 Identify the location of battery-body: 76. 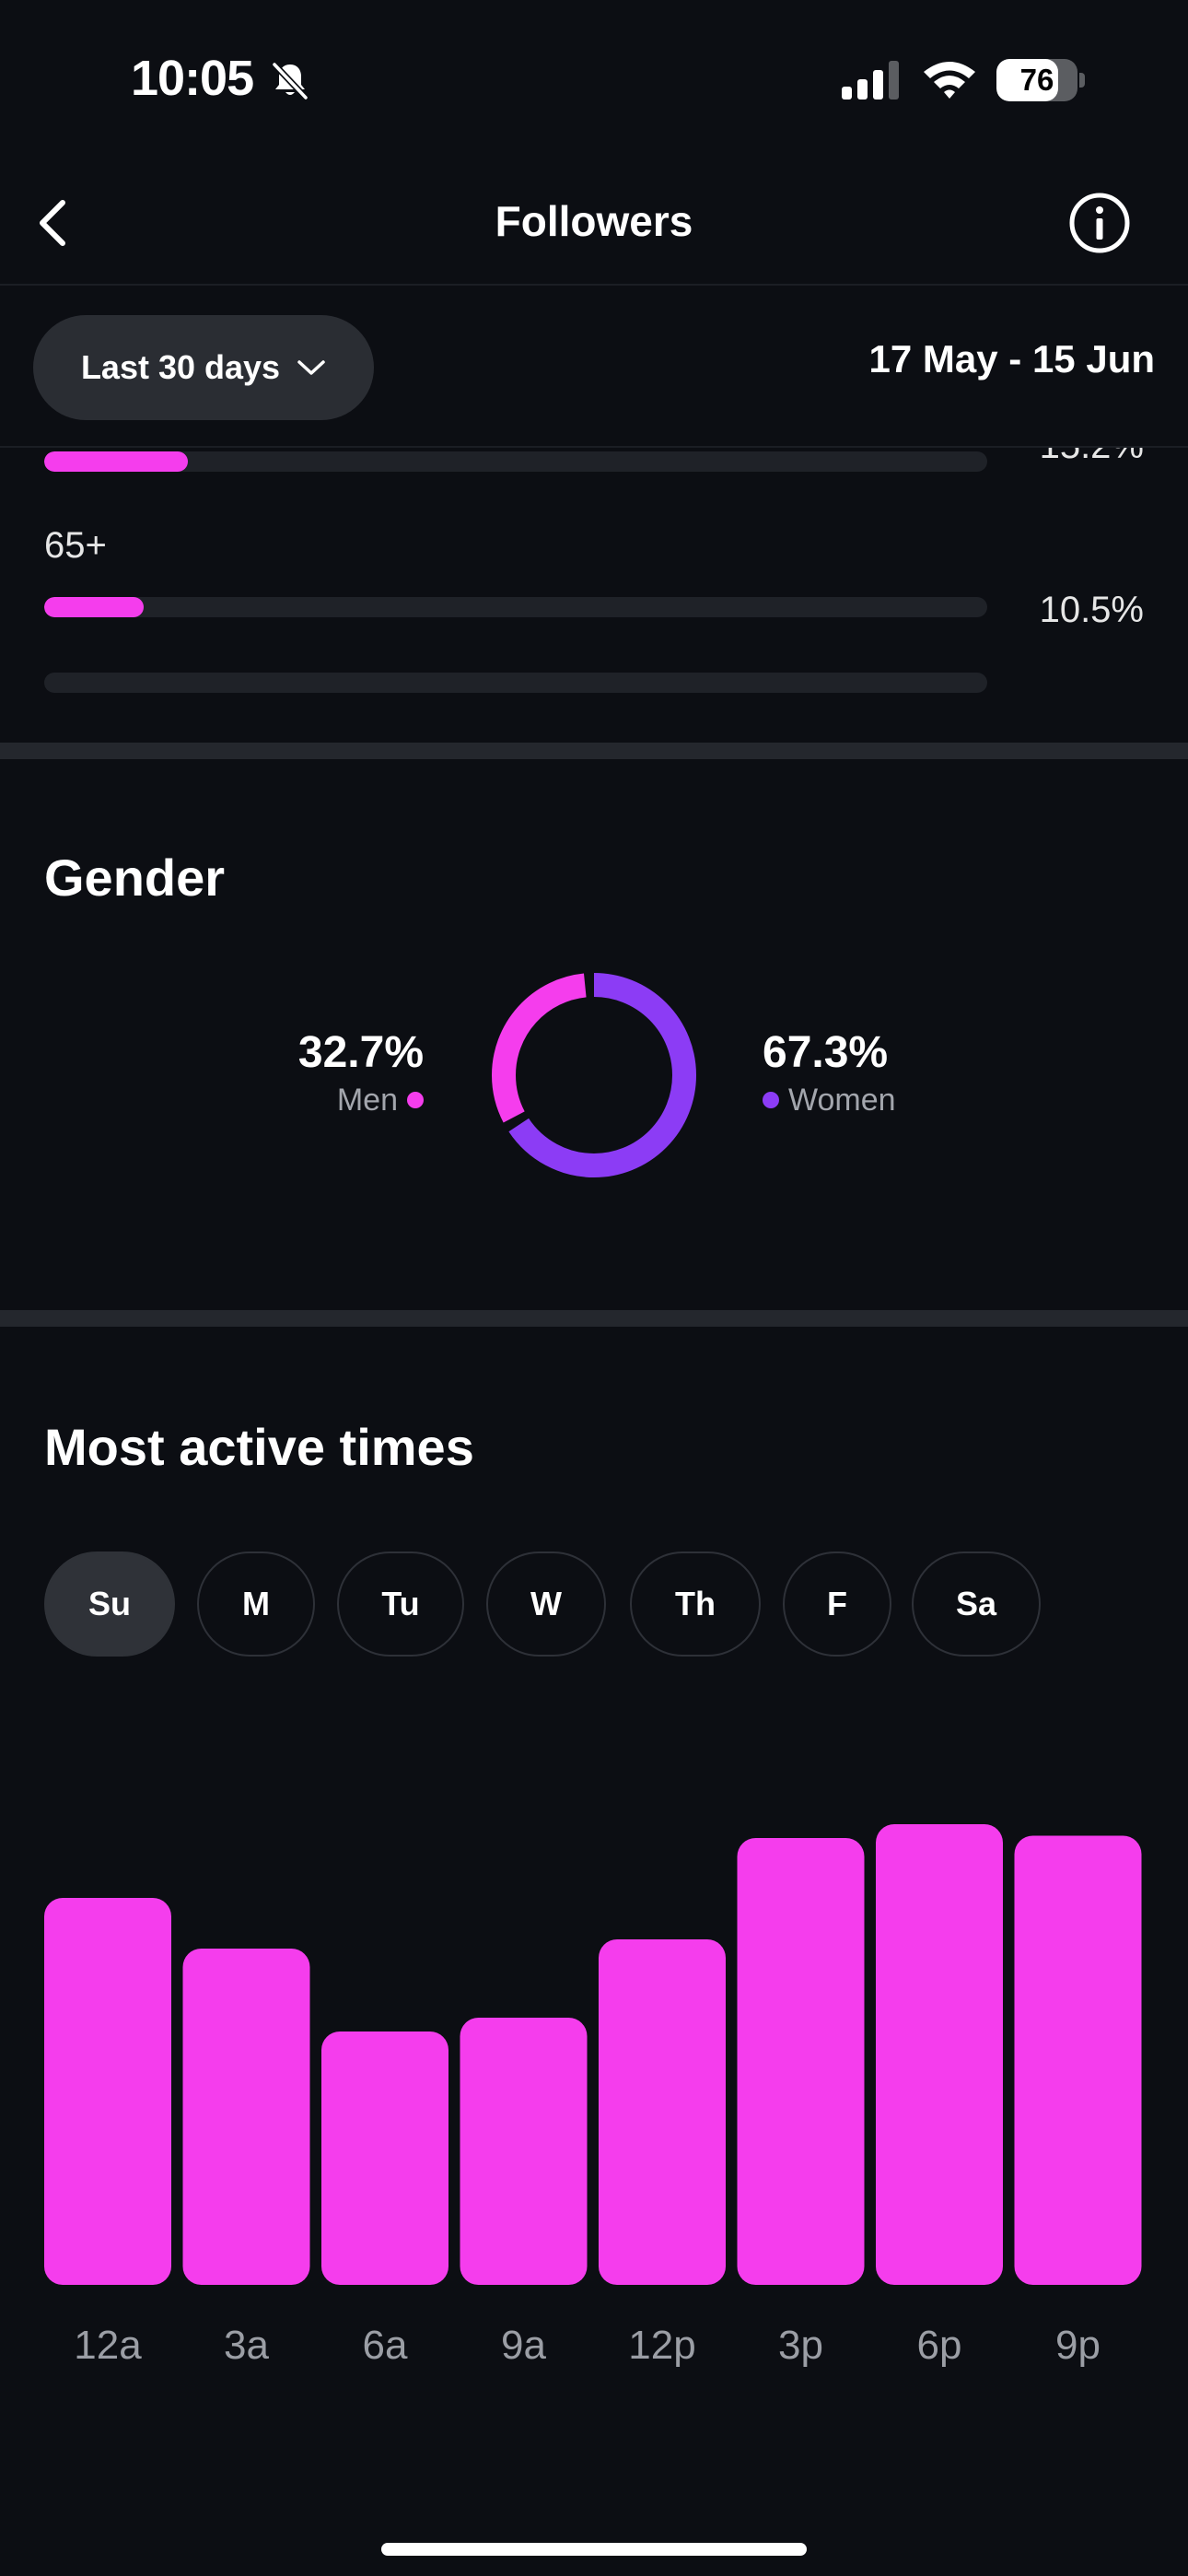
(1036, 80).